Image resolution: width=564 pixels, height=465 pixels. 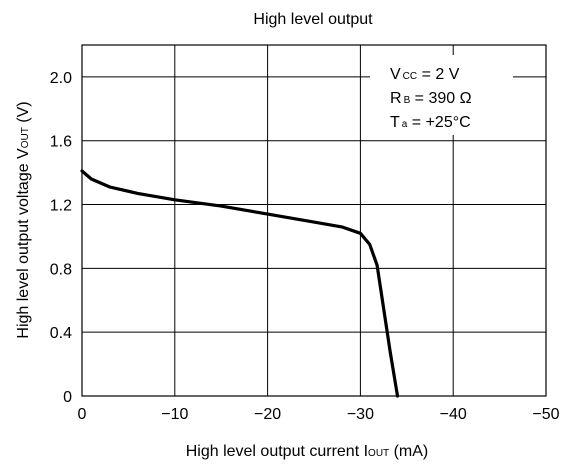 What do you see at coordinates (319, 414) in the screenshot?
I see `x-tick-labels: 0 −10 −20 −30 −40 −50` at bounding box center [319, 414].